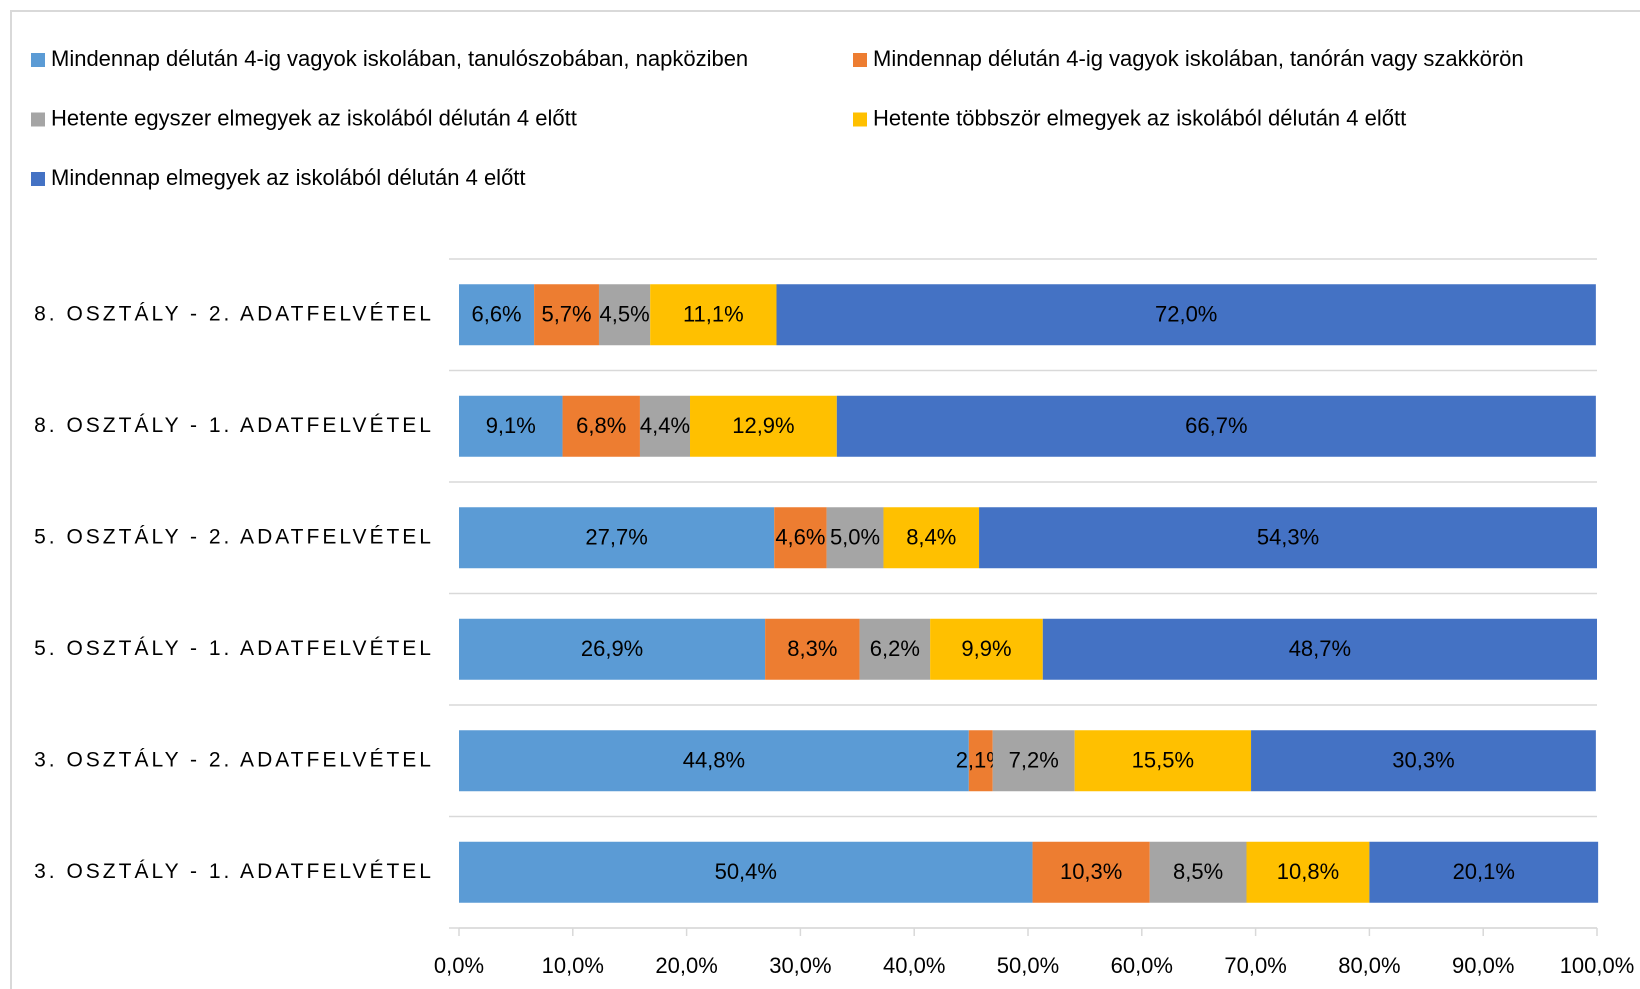 This screenshot has height=989, width=1640. I want to click on data-label: 11,1%, so click(713, 314).